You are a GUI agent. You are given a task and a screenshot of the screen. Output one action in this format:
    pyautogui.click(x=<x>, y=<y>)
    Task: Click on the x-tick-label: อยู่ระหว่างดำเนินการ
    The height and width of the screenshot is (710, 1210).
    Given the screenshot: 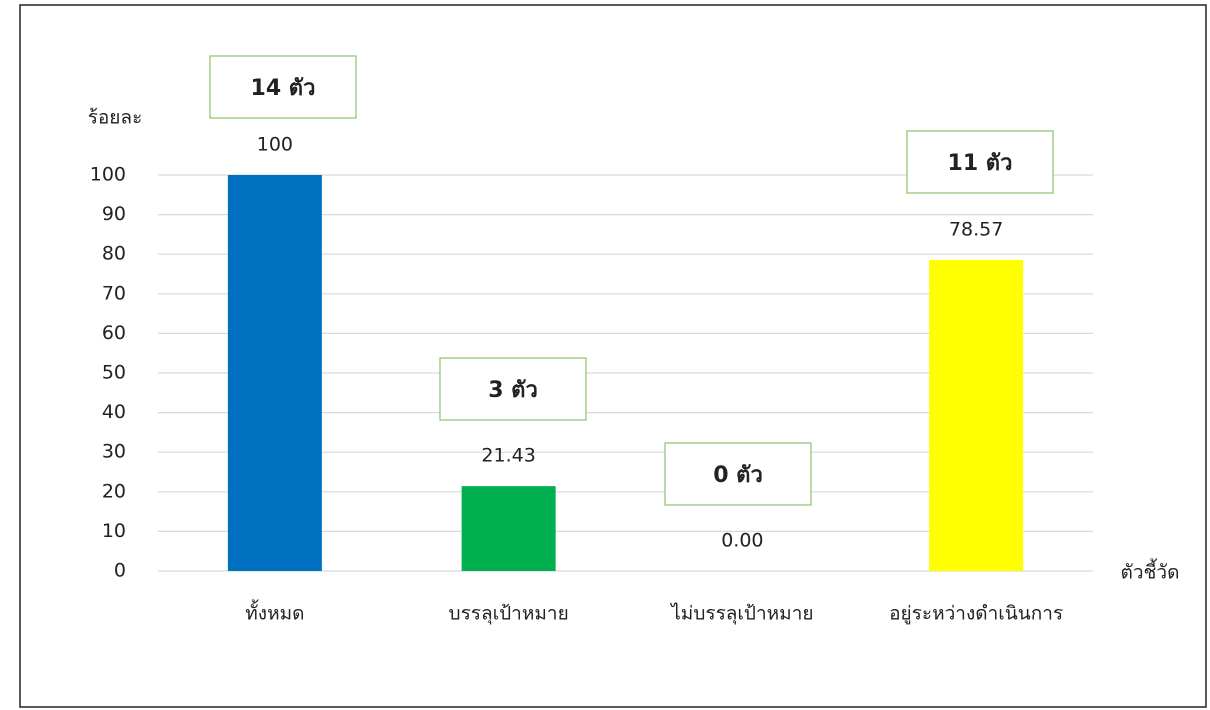 What is the action you would take?
    pyautogui.click(x=976, y=614)
    